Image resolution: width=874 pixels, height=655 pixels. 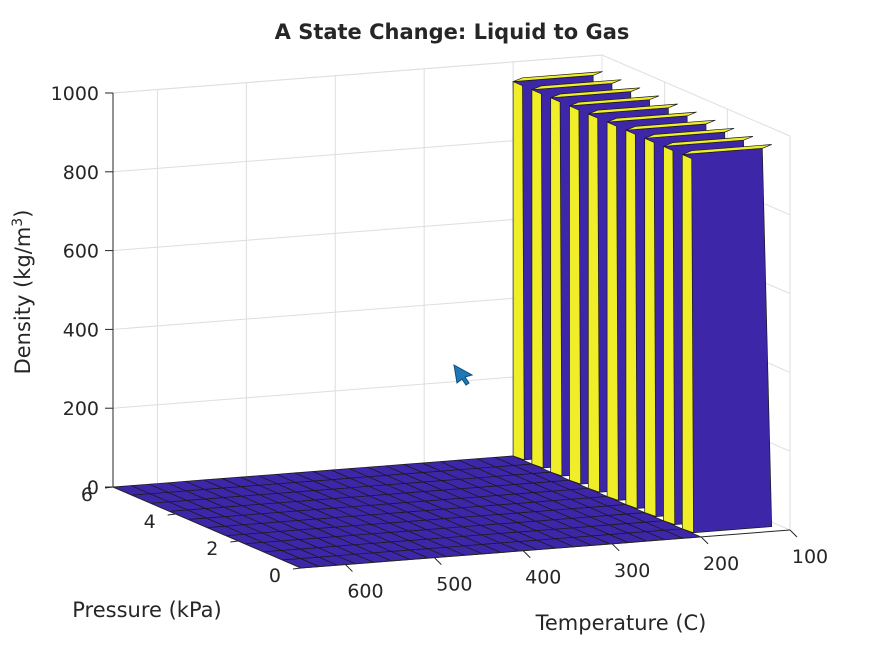 What do you see at coordinates (454, 585) in the screenshot?
I see `x-tick-label: 500` at bounding box center [454, 585].